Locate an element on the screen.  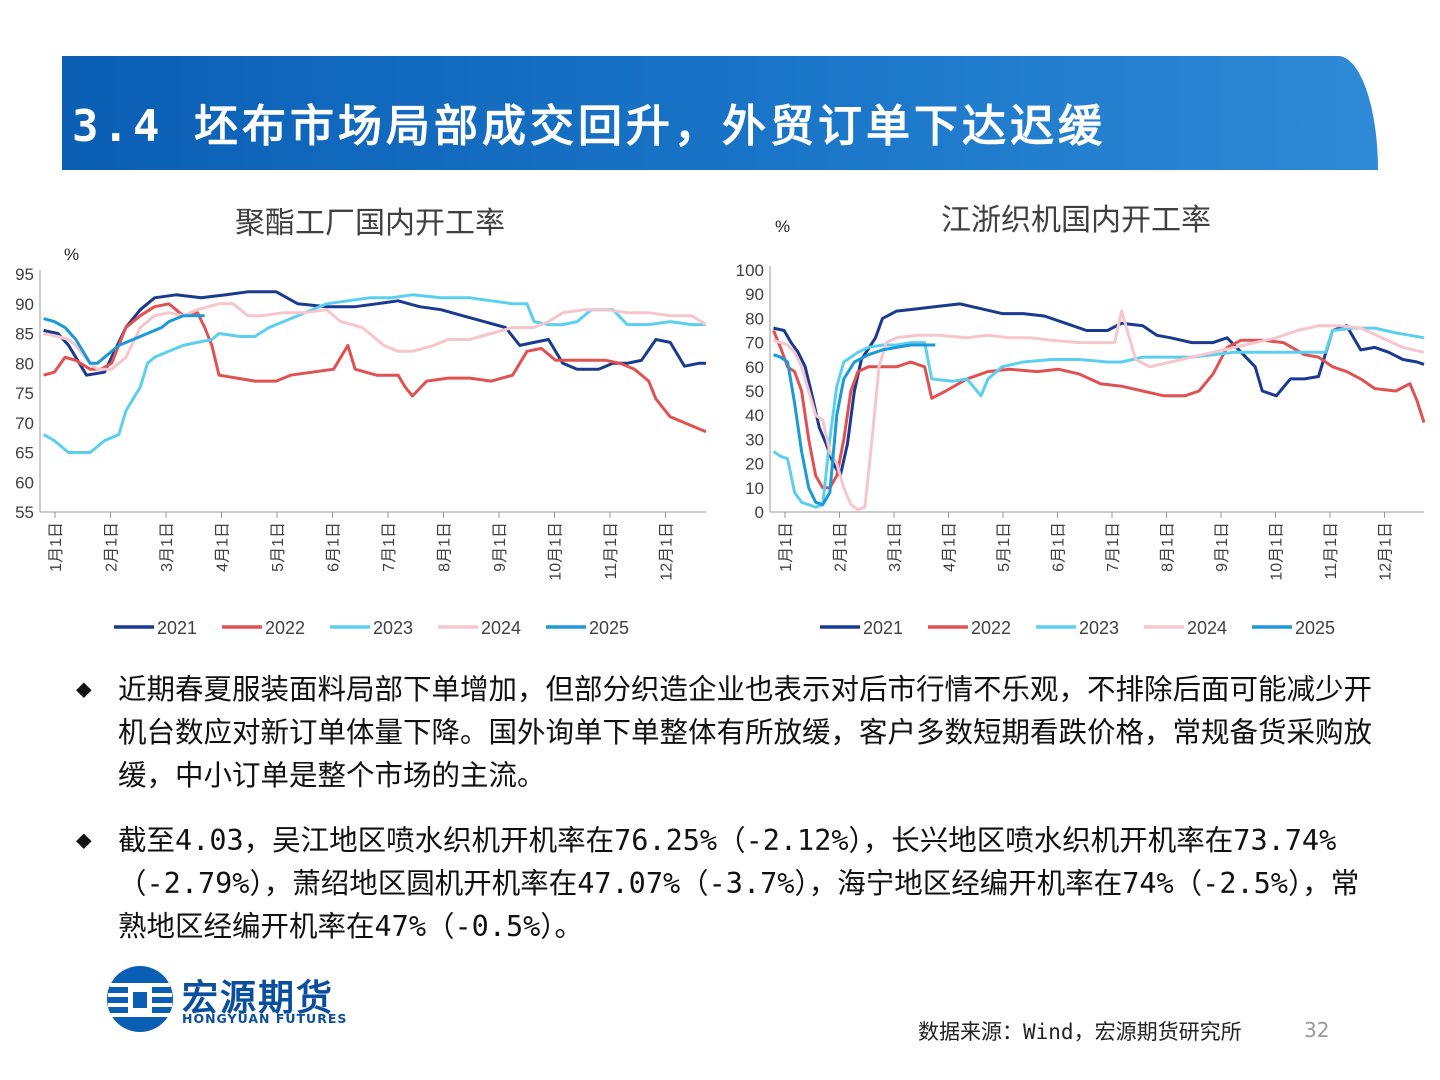
y-tick-label: 95 is located at coordinates (24, 274).